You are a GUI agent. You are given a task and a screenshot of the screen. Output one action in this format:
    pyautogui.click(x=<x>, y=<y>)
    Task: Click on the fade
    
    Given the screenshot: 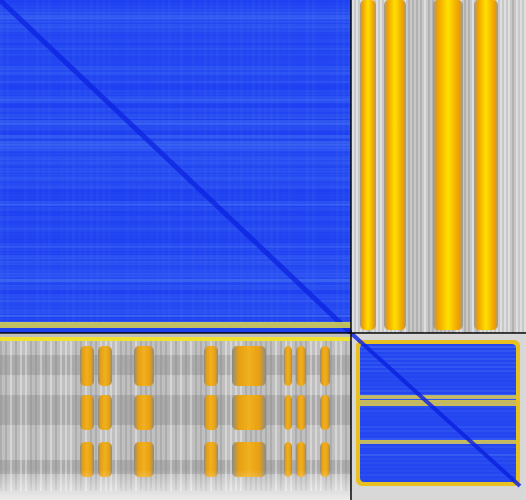 What is the action you would take?
    pyautogui.click(x=175, y=485)
    